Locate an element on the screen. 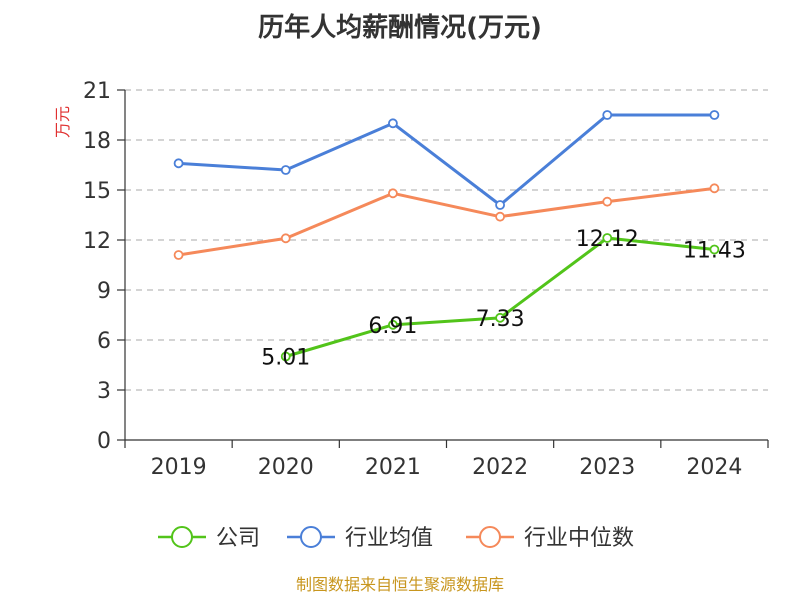 This screenshot has height=600, width=800. legend-label: 行业中位数 is located at coordinates (579, 538).